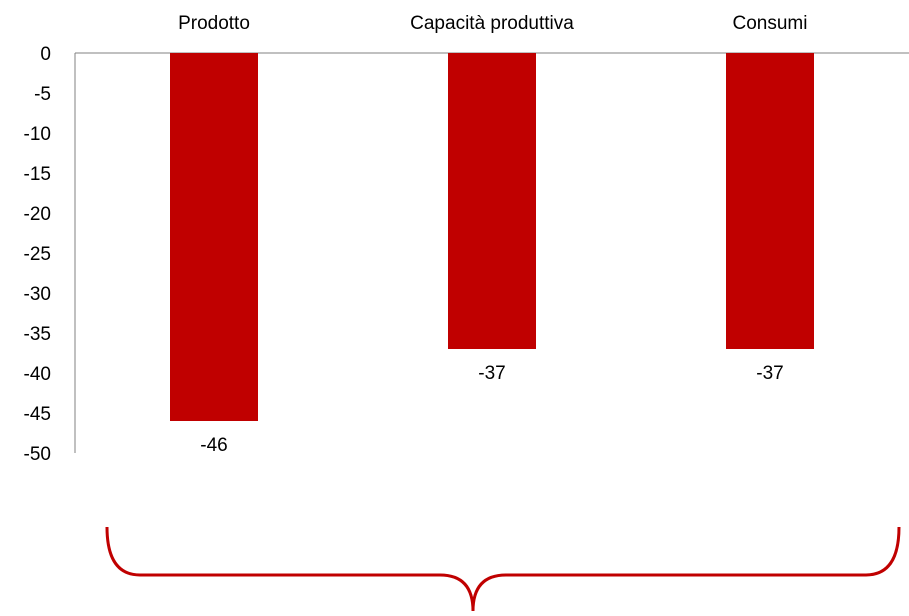 The width and height of the screenshot is (909, 616). I want to click on category-label: Consumi, so click(770, 23).